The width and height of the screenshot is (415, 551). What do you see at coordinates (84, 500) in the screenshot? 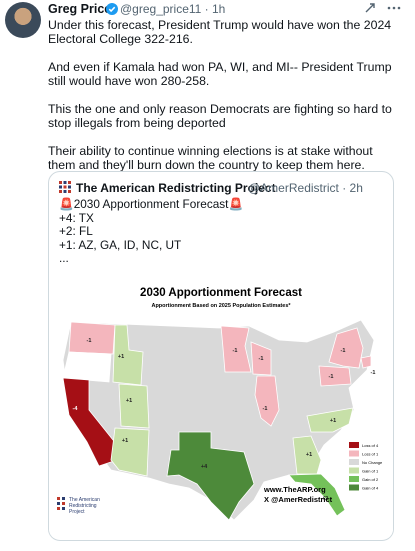
I see `logo-text: The American` at bounding box center [84, 500].